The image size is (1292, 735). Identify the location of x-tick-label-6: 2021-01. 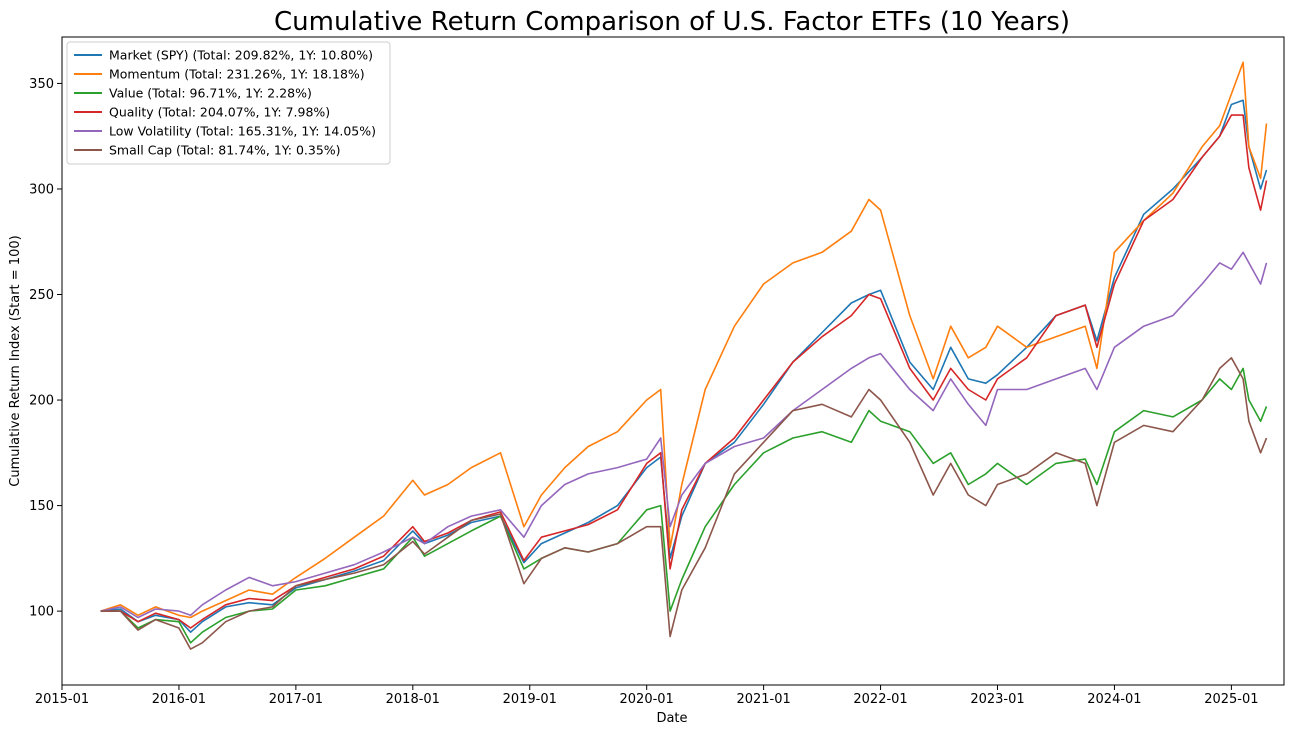
(763, 699).